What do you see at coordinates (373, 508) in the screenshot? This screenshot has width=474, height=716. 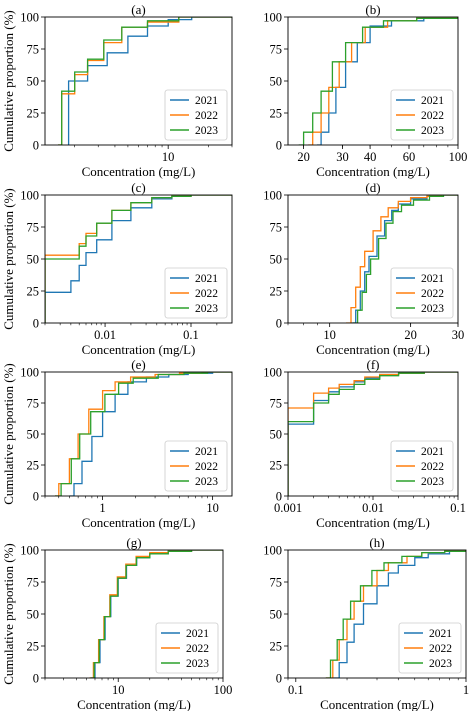 I see `x-tick-label: 0.01` at bounding box center [373, 508].